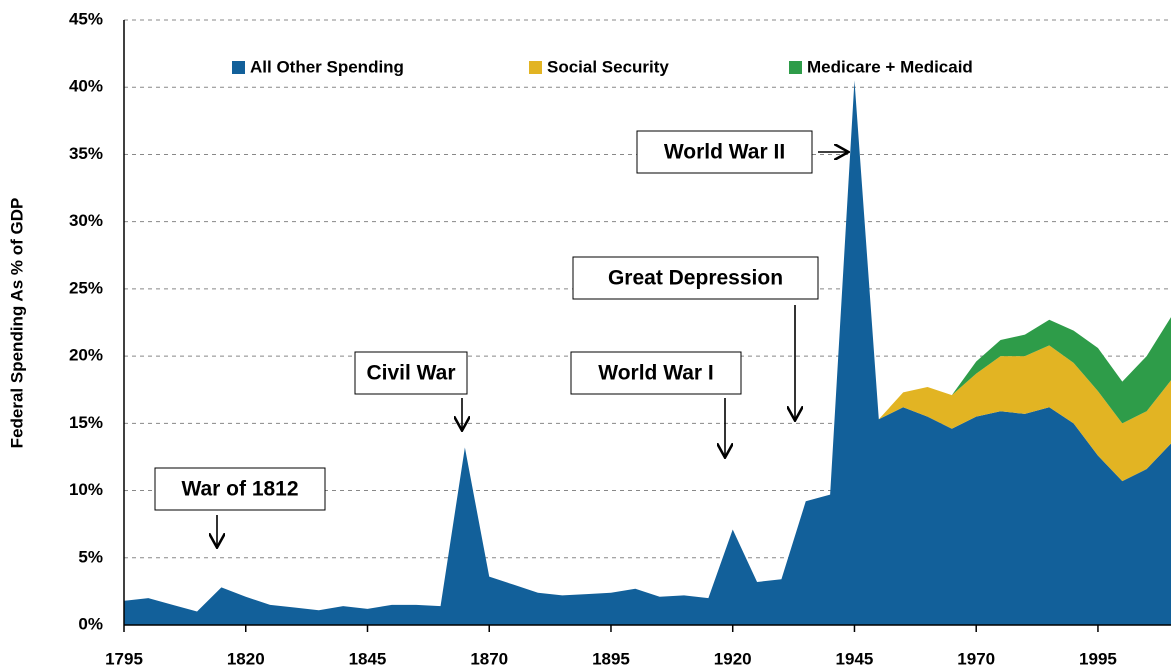 Image resolution: width=1171 pixels, height=670 pixels. I want to click on x-tick-label: 1945, so click(855, 658).